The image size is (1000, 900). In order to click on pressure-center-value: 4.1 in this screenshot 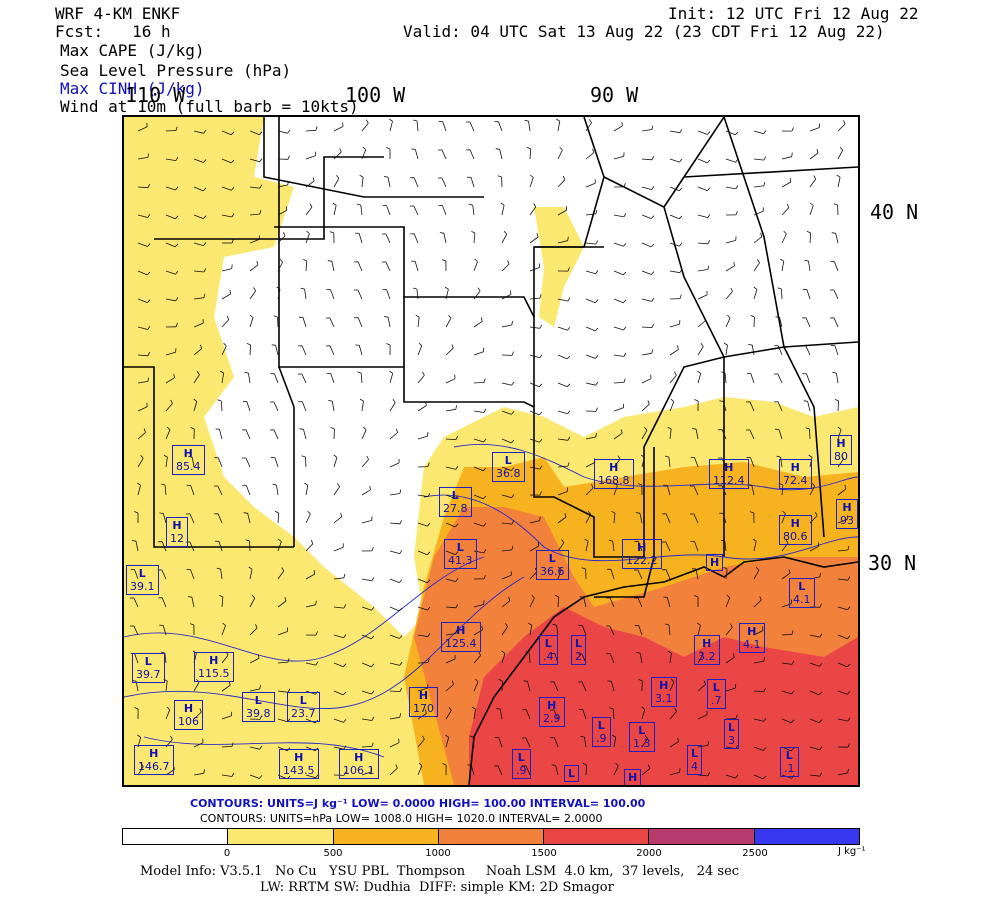, I will do `click(802, 599)`.